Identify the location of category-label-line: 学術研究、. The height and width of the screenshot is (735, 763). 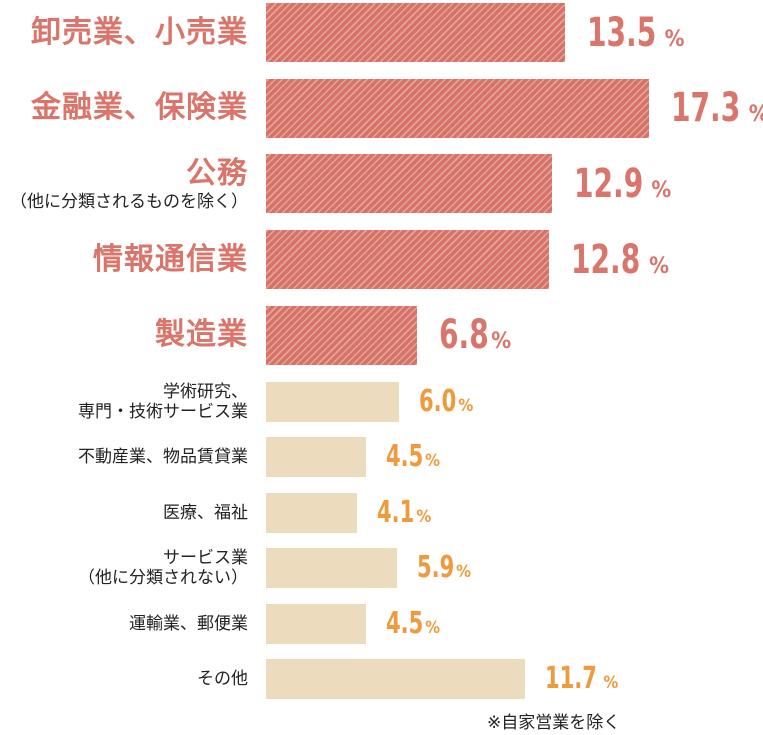
(205, 391).